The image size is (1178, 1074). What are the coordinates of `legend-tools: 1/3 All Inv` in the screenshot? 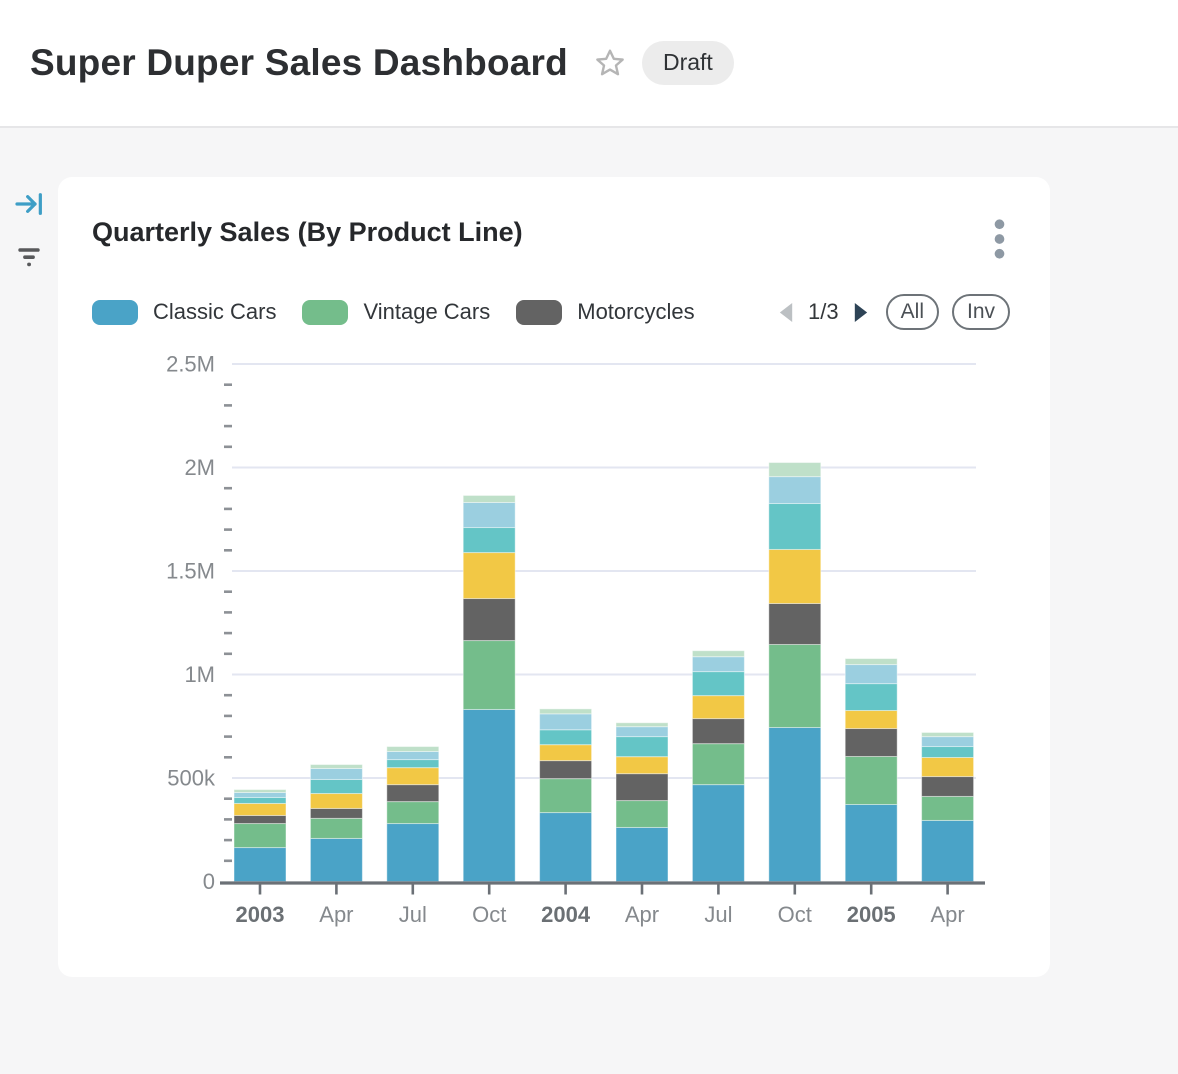 It's located at (892, 312).